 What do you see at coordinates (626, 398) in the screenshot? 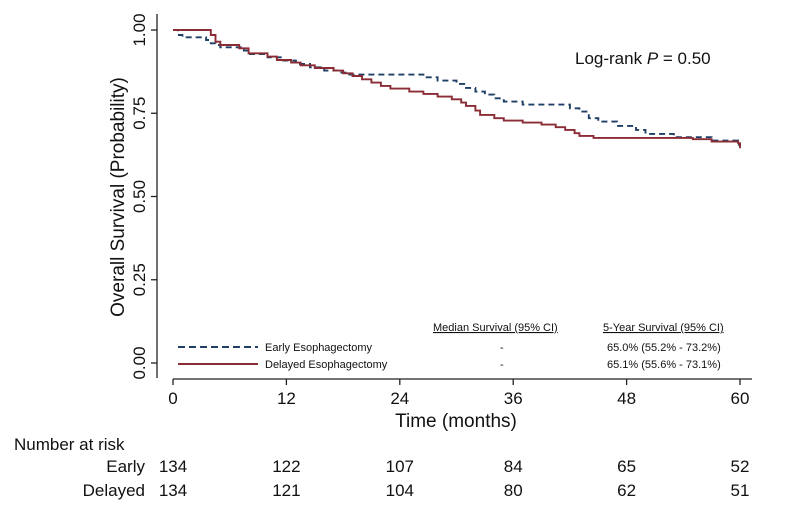
I see `x-tick-label: 48` at bounding box center [626, 398].